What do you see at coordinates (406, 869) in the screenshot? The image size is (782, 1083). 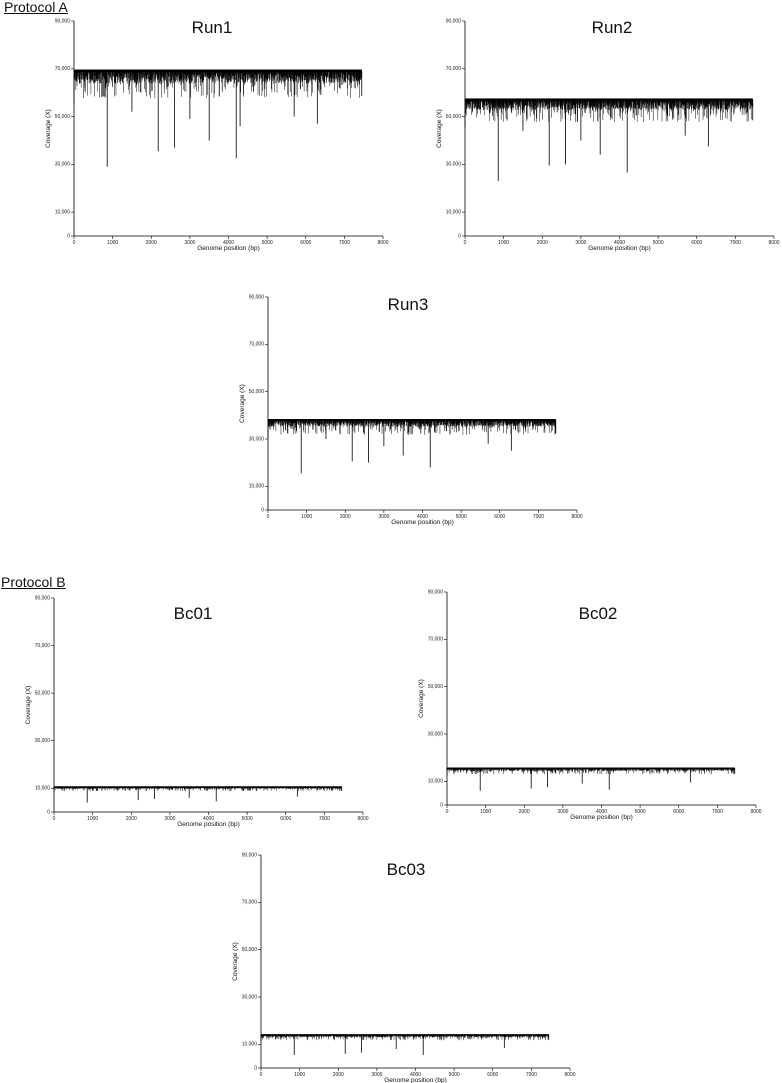 I see `chart-title: Bc03` at bounding box center [406, 869].